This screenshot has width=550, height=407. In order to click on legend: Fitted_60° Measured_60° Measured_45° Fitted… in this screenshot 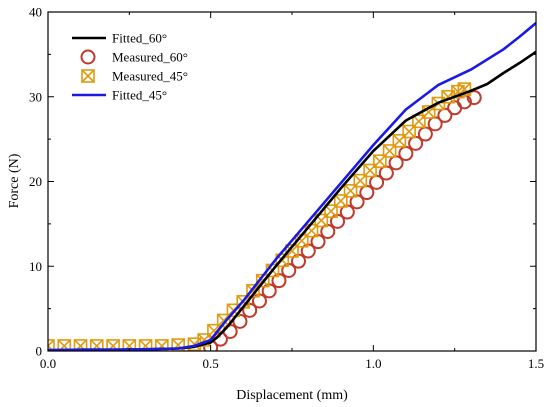, I will do `click(130, 67)`.